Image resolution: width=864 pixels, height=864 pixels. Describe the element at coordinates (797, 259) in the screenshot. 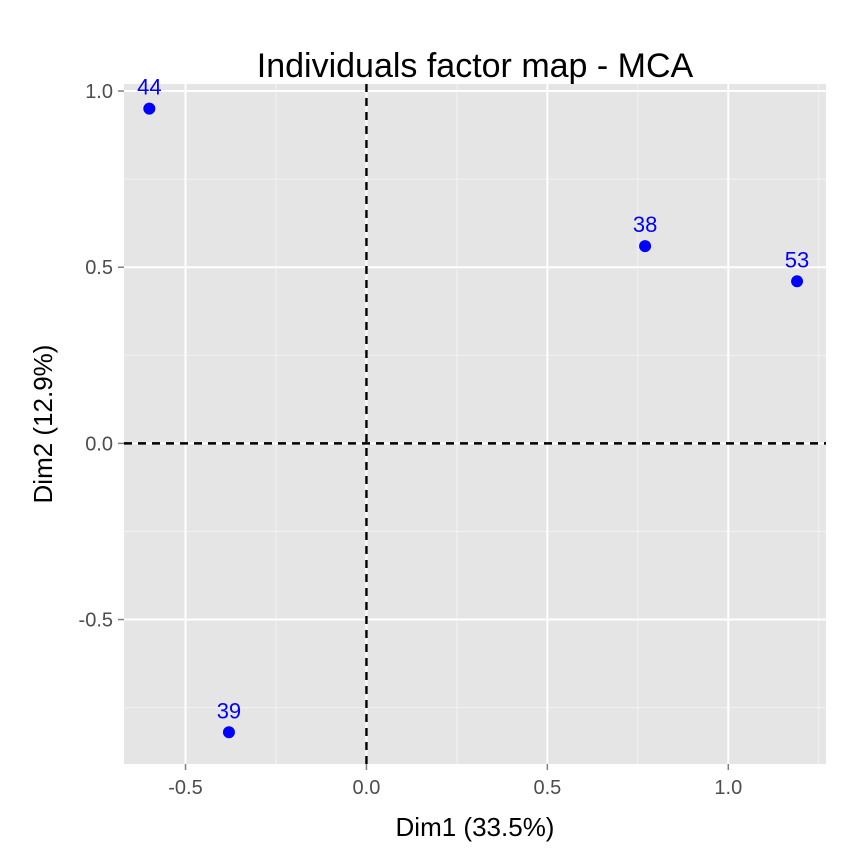

I see `point-label: 53` at that location.